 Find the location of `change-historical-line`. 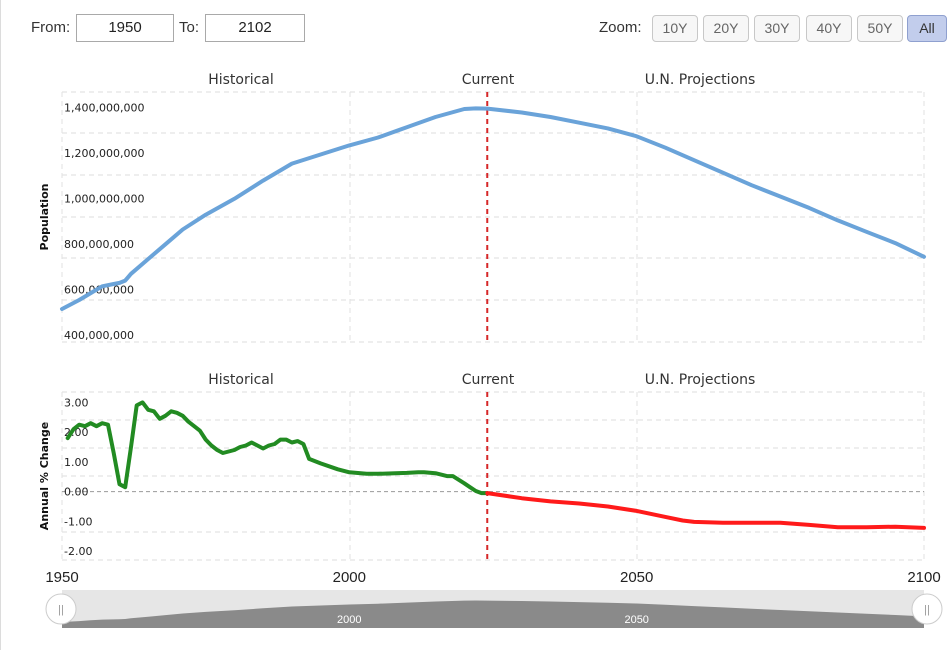

change-historical-line is located at coordinates (277, 448).